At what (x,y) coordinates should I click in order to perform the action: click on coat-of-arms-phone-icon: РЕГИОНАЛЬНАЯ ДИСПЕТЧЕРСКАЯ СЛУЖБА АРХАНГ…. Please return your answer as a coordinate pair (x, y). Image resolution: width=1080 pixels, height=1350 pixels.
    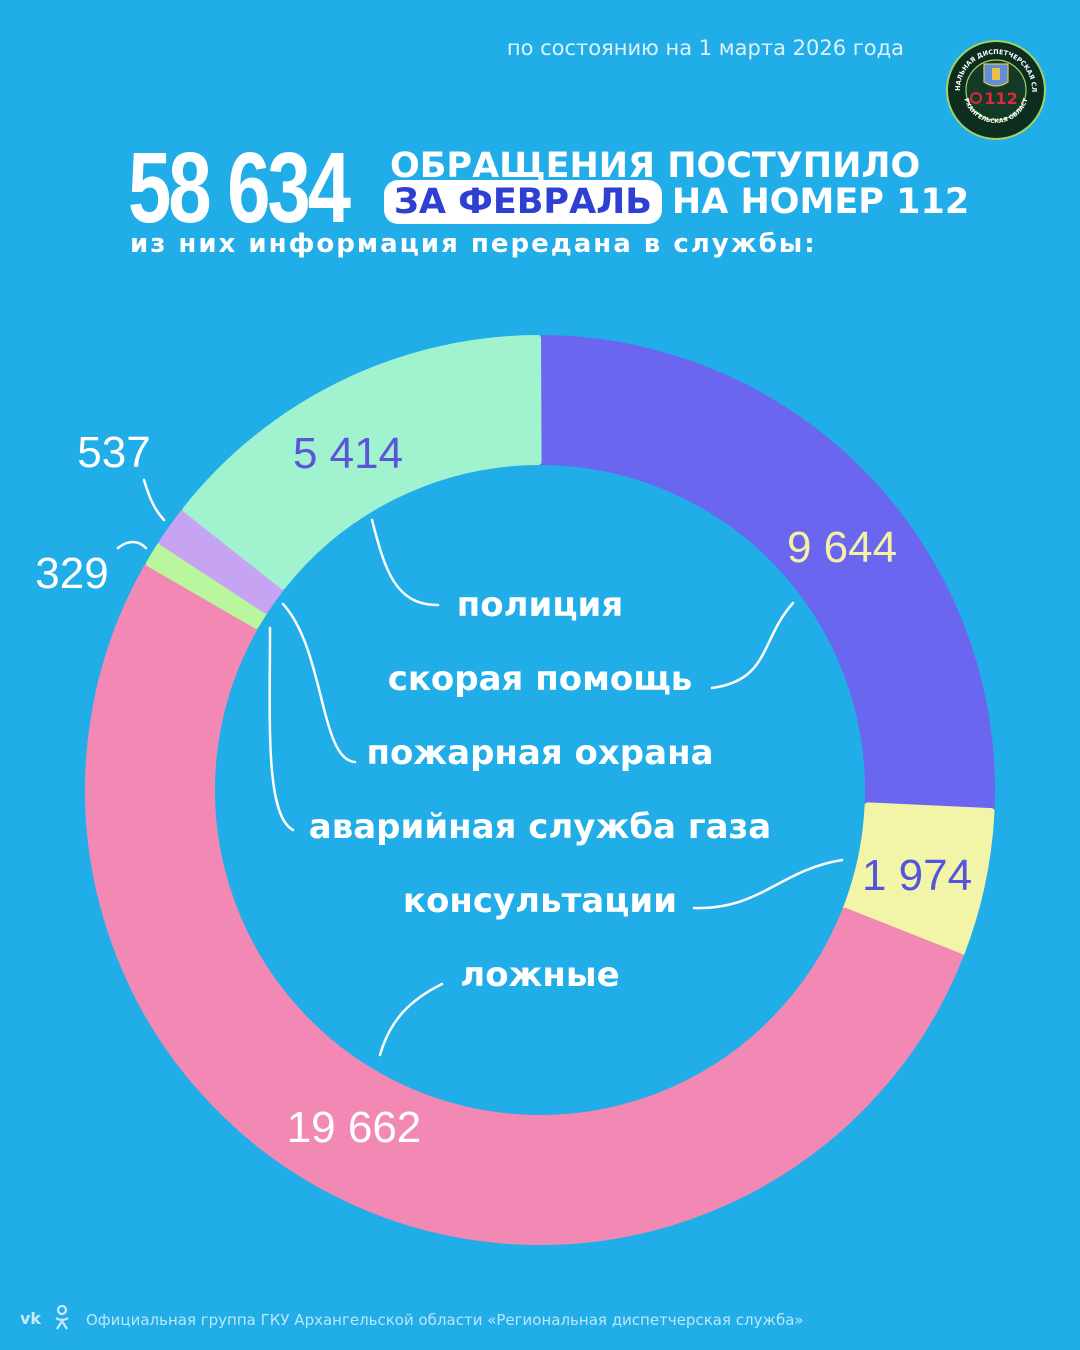
    Looking at the image, I should click on (996, 90).